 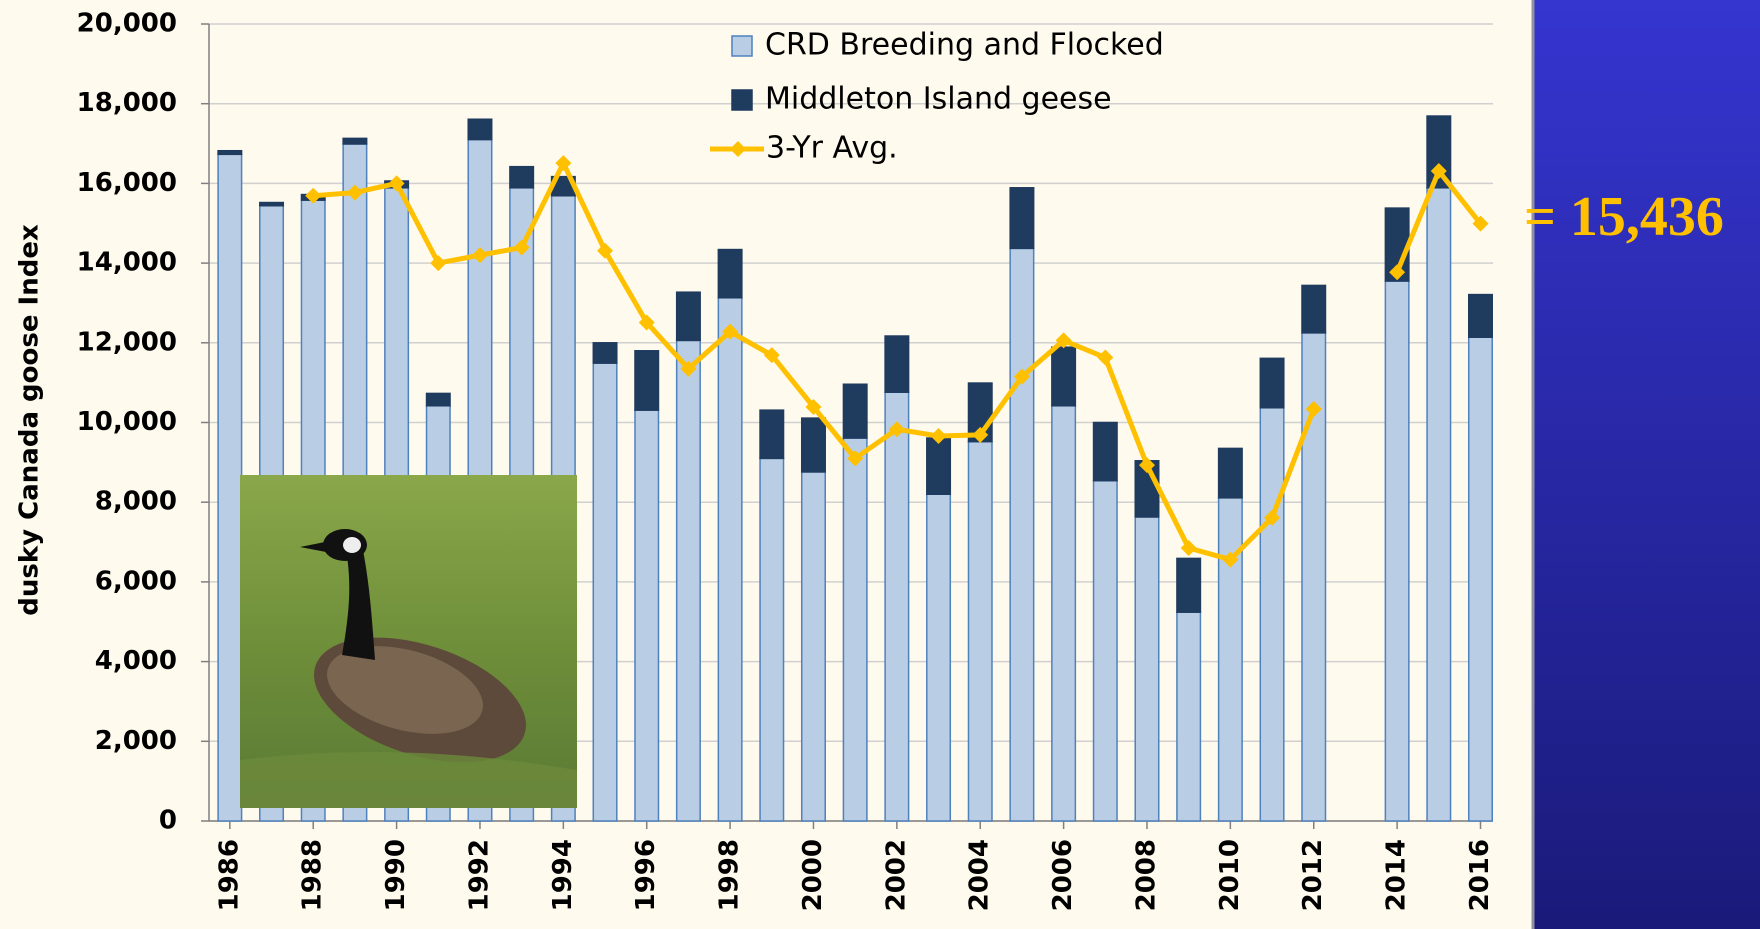 What do you see at coordinates (1063, 875) in the screenshot?
I see `x-tick-label: 2006` at bounding box center [1063, 875].